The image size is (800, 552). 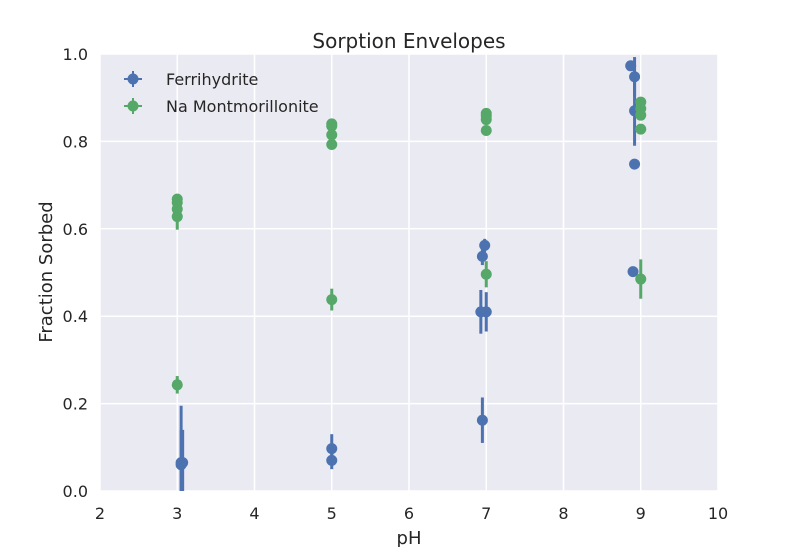 I want to click on x-tick-label: 7, so click(x=486, y=513).